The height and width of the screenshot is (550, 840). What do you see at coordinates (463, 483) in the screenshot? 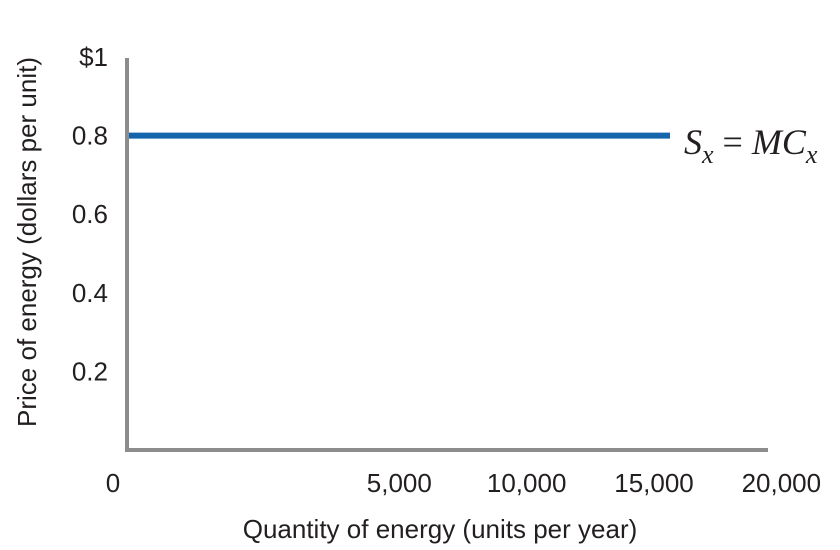
I see `x-tick-labels: 0 5,000 10,000 15,000 20,000` at bounding box center [463, 483].